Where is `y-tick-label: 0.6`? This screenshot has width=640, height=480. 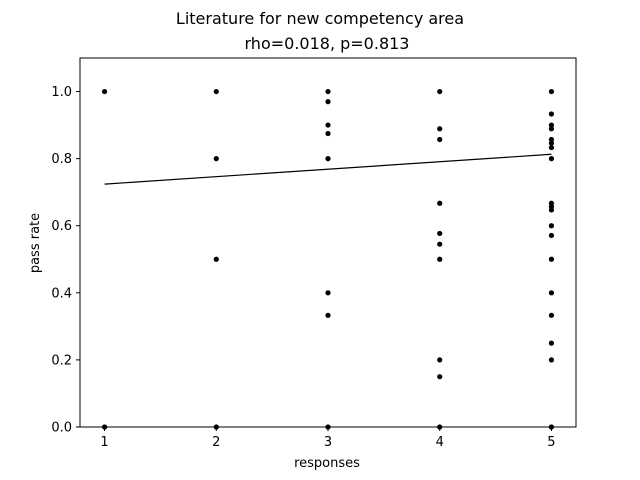
y-tick-label: 0.6 is located at coordinates (61, 226).